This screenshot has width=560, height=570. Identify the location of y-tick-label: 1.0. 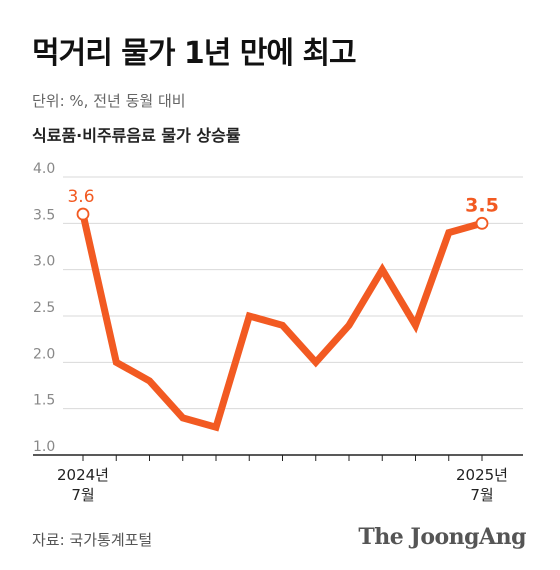
(44, 447).